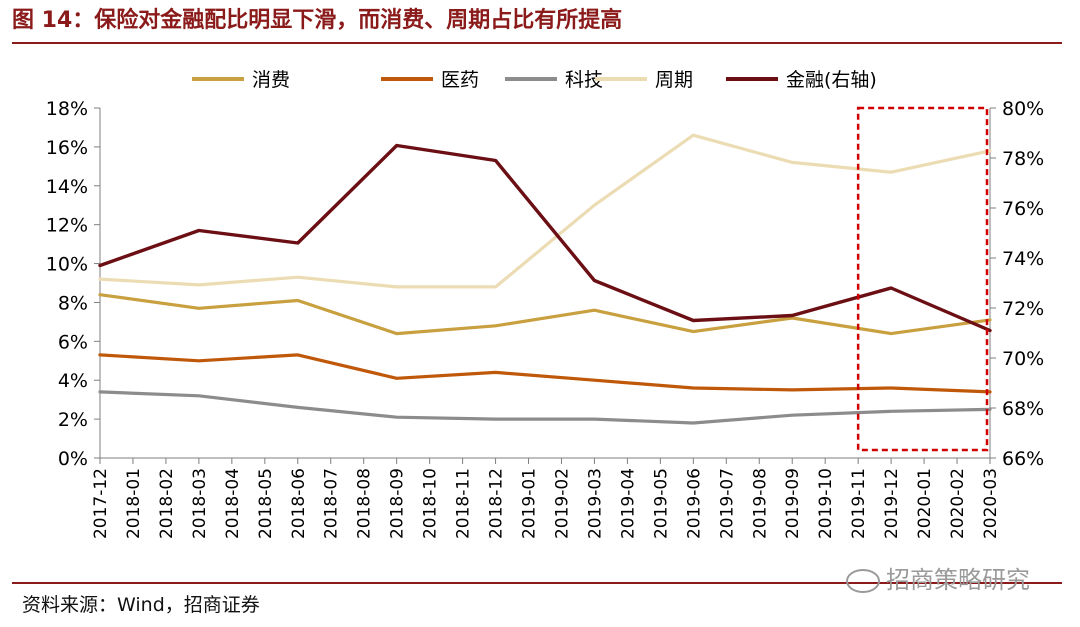 The width and height of the screenshot is (1080, 627). I want to click on x-tick-label: 2019-12, so click(892, 503).